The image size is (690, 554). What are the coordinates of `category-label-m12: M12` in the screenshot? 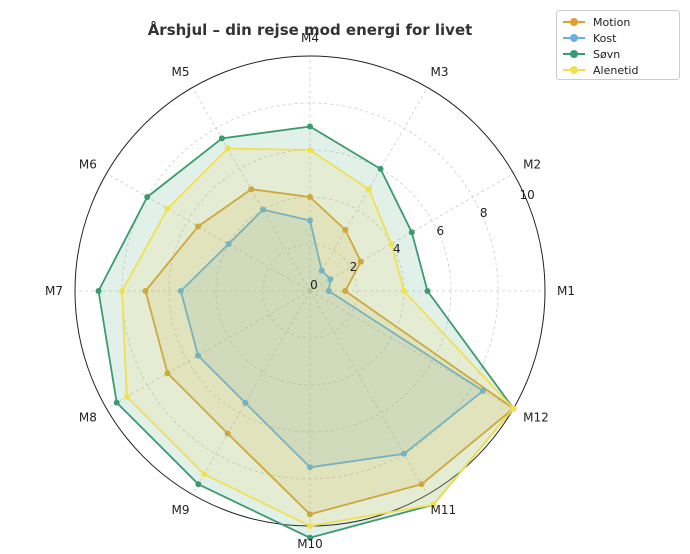 It's located at (536, 418).